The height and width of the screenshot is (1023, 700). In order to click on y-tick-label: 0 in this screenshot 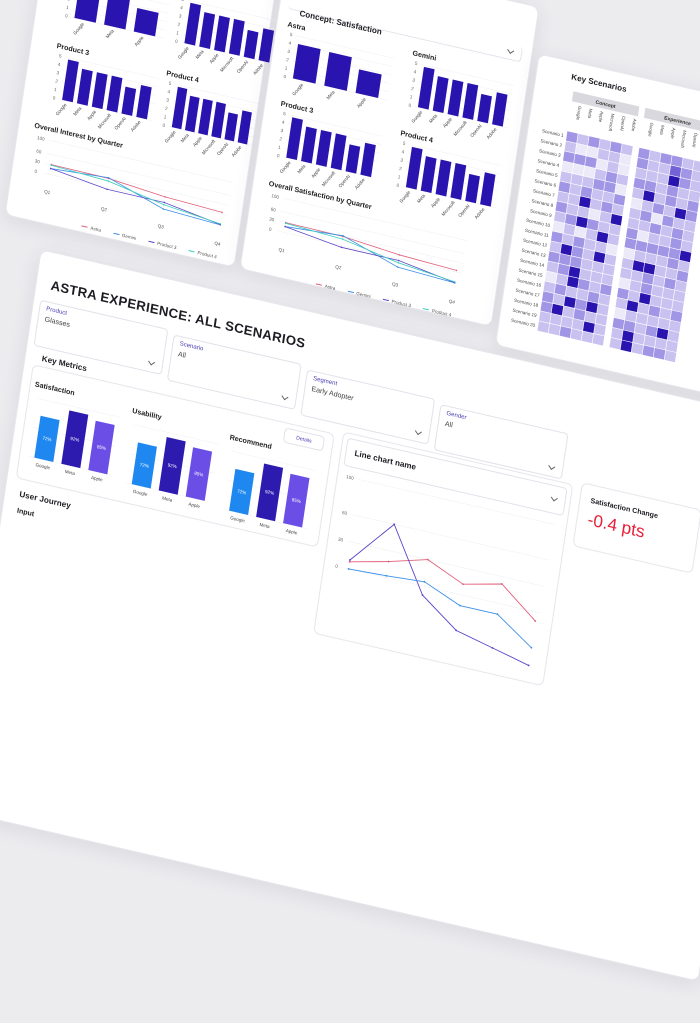, I will do `click(279, 156)`.